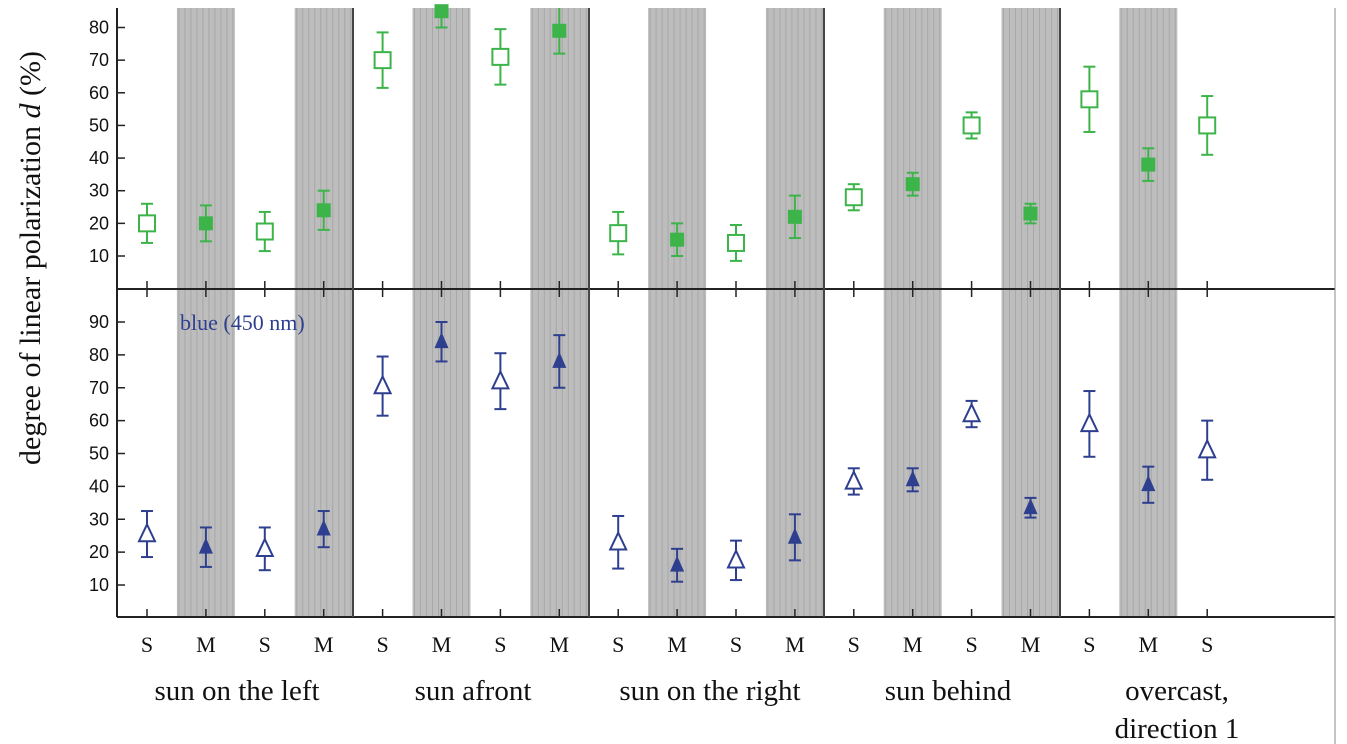 This screenshot has height=744, width=1347. Describe the element at coordinates (709, 691) in the screenshot. I see `group-label: sun on the right` at that location.